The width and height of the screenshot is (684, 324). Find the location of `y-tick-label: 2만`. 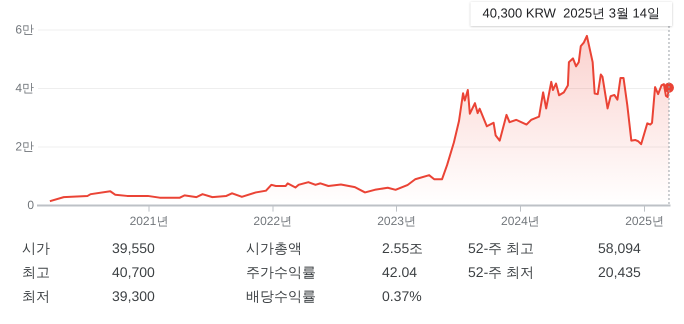

y-tick-label: 2만 is located at coordinates (24, 146).